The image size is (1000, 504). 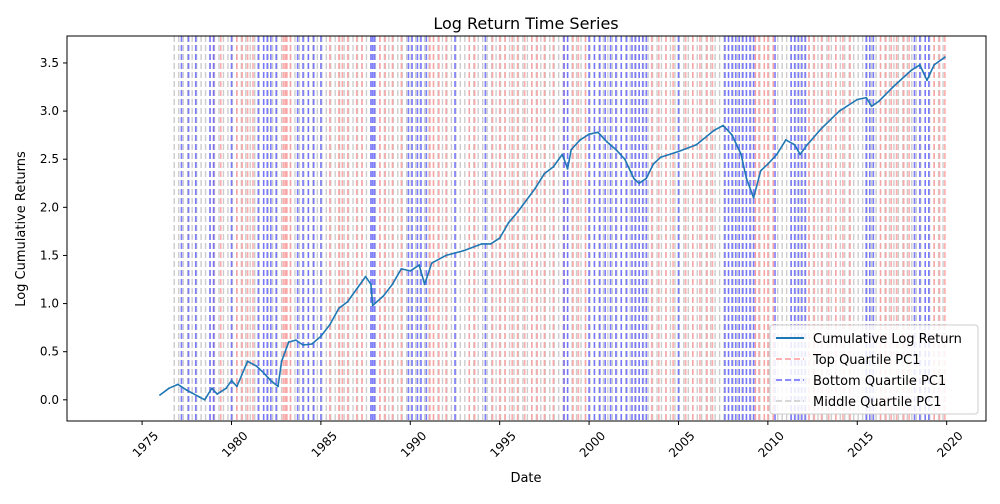 What do you see at coordinates (53, 231) in the screenshot?
I see `y-axis: 0.0 0.5 1.0 1.5 2.0 2.5 3.0 3.5` at bounding box center [53, 231].